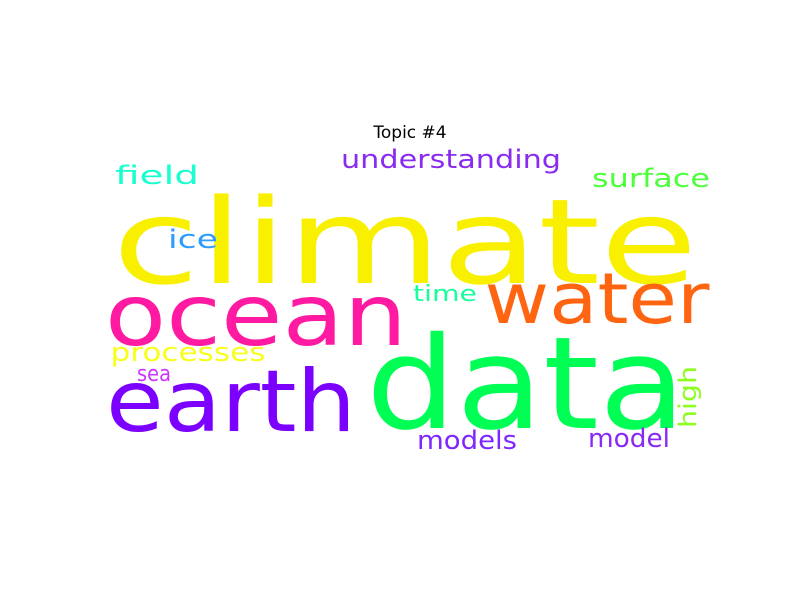 The width and height of the screenshot is (800, 600). What do you see at coordinates (629, 439) in the screenshot?
I see `word-model: model` at bounding box center [629, 439].